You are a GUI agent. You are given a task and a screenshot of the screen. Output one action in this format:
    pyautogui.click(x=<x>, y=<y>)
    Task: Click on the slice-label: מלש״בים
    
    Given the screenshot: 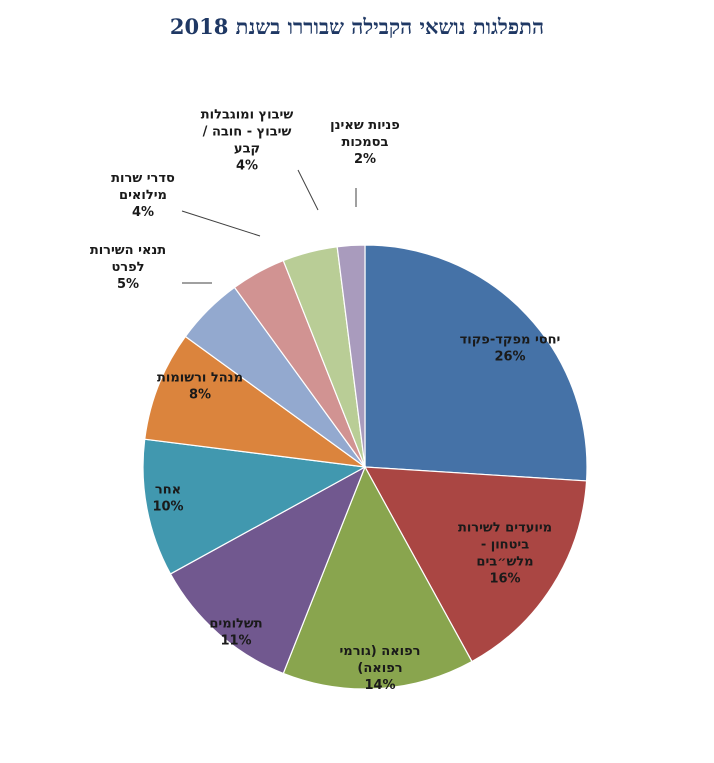 What is the action you would take?
    pyautogui.click(x=504, y=562)
    